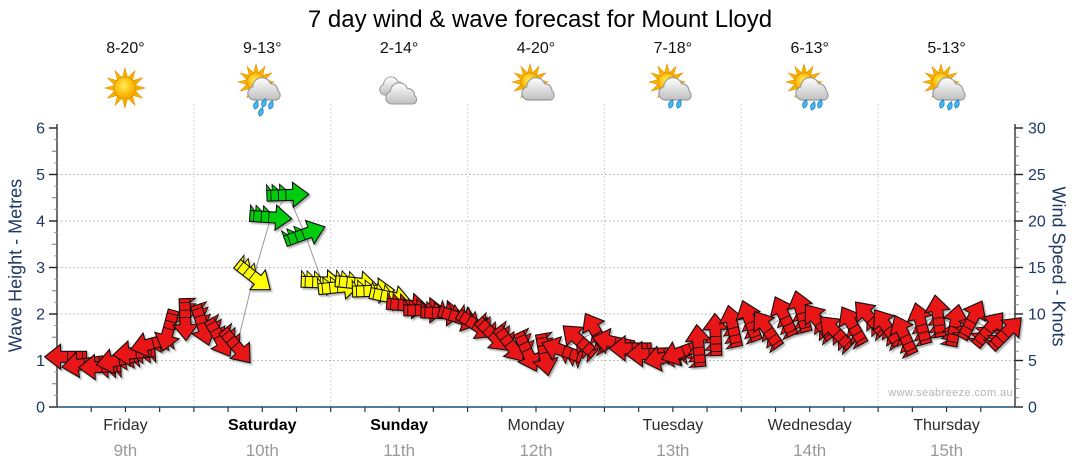 The width and height of the screenshot is (1080, 475). What do you see at coordinates (1037, 222) in the screenshot?
I see `wind-axis-tick-label: 20` at bounding box center [1037, 222].